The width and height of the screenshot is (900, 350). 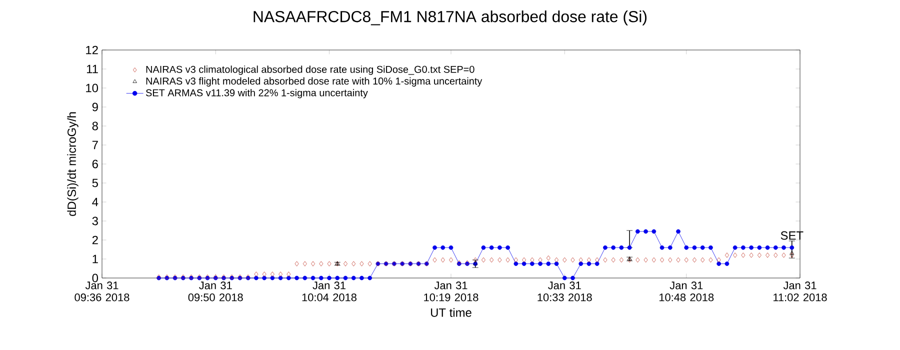 What do you see at coordinates (92, 88) in the screenshot?
I see `y-tick-label: 10` at bounding box center [92, 88].